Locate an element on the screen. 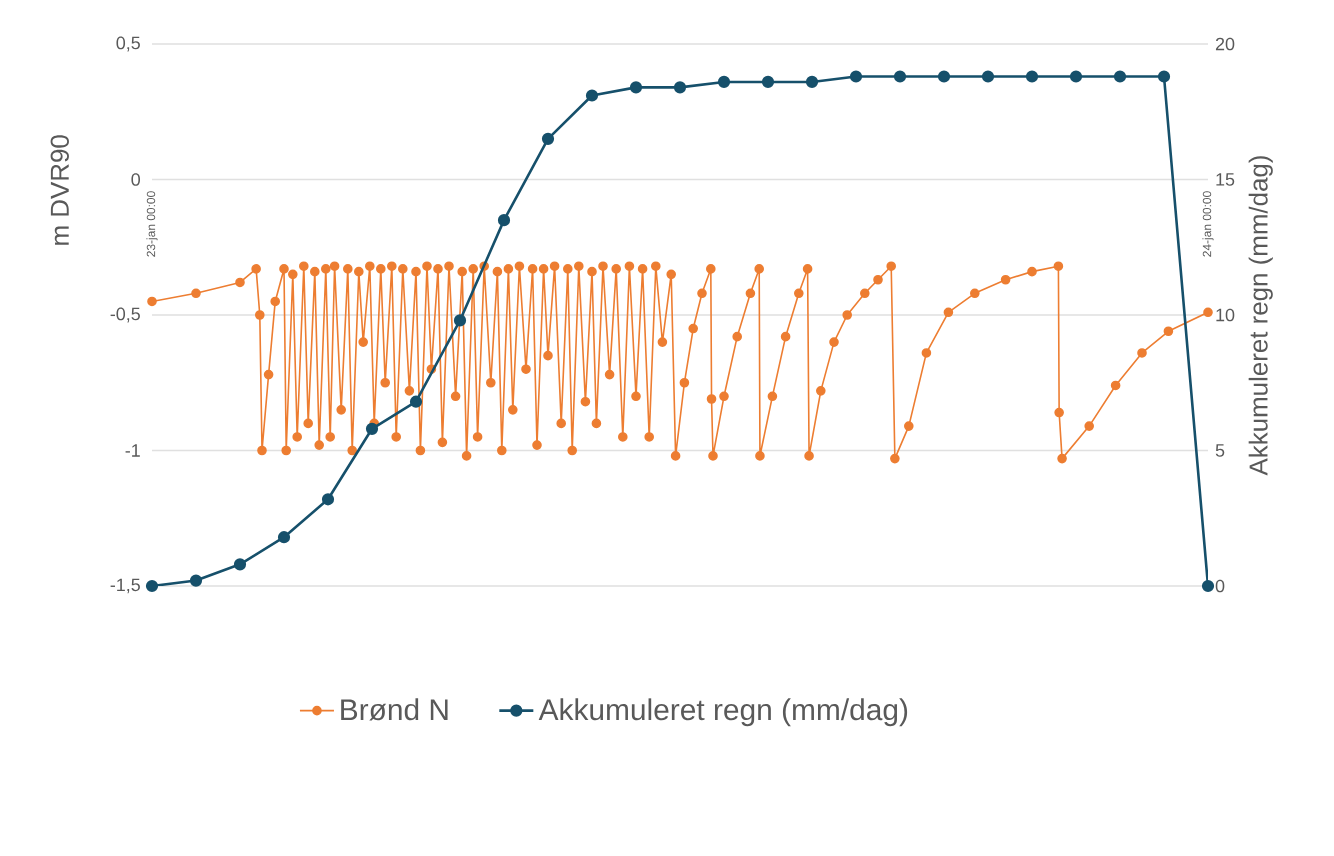 The image size is (1334, 856). y-tick-label: -1,5 is located at coordinates (125, 586).